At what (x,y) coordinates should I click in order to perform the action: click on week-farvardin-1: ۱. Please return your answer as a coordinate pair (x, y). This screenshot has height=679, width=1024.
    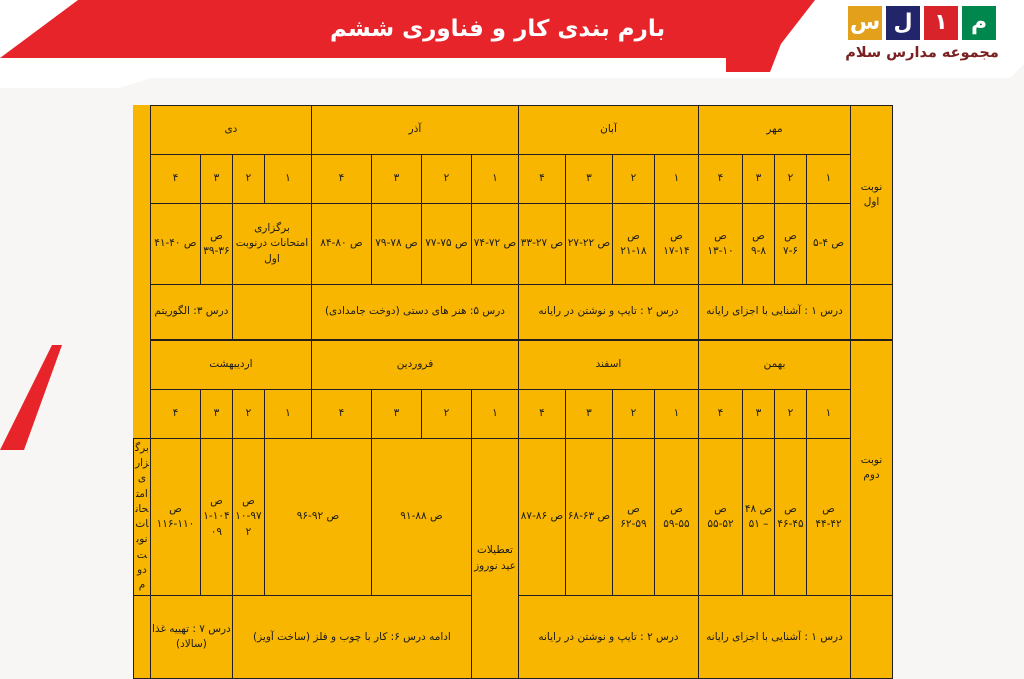
    Looking at the image, I should click on (494, 414).